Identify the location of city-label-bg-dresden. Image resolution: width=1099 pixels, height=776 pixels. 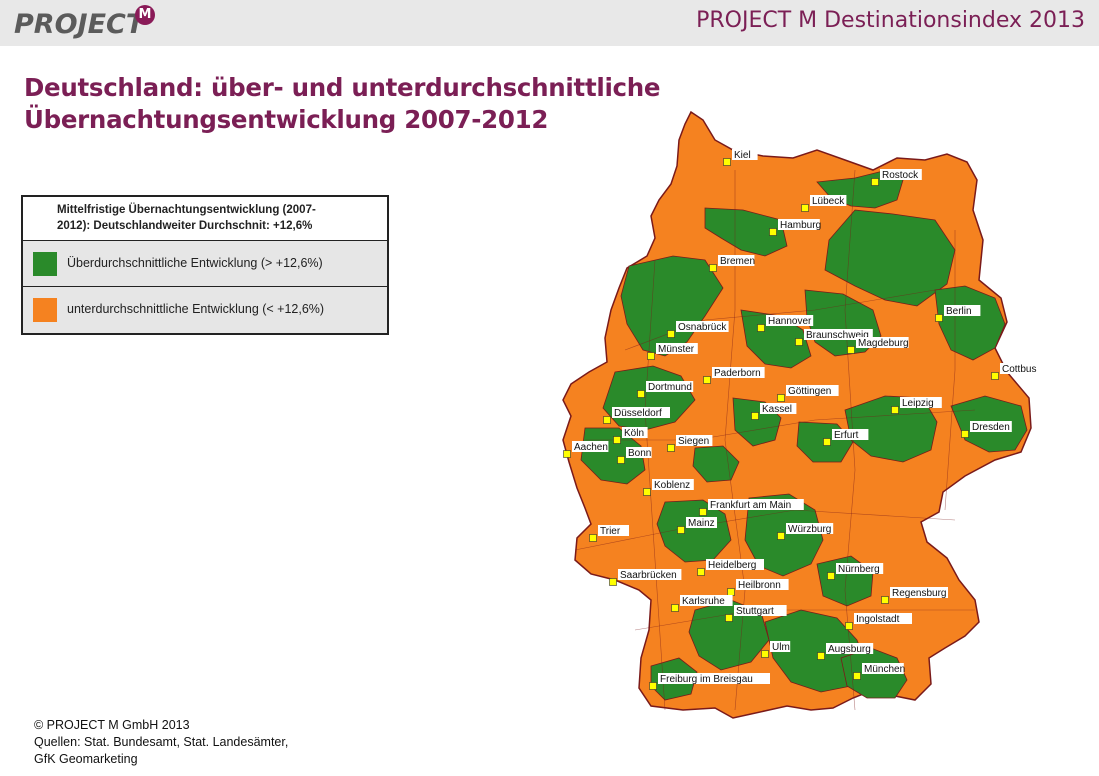
(991, 426).